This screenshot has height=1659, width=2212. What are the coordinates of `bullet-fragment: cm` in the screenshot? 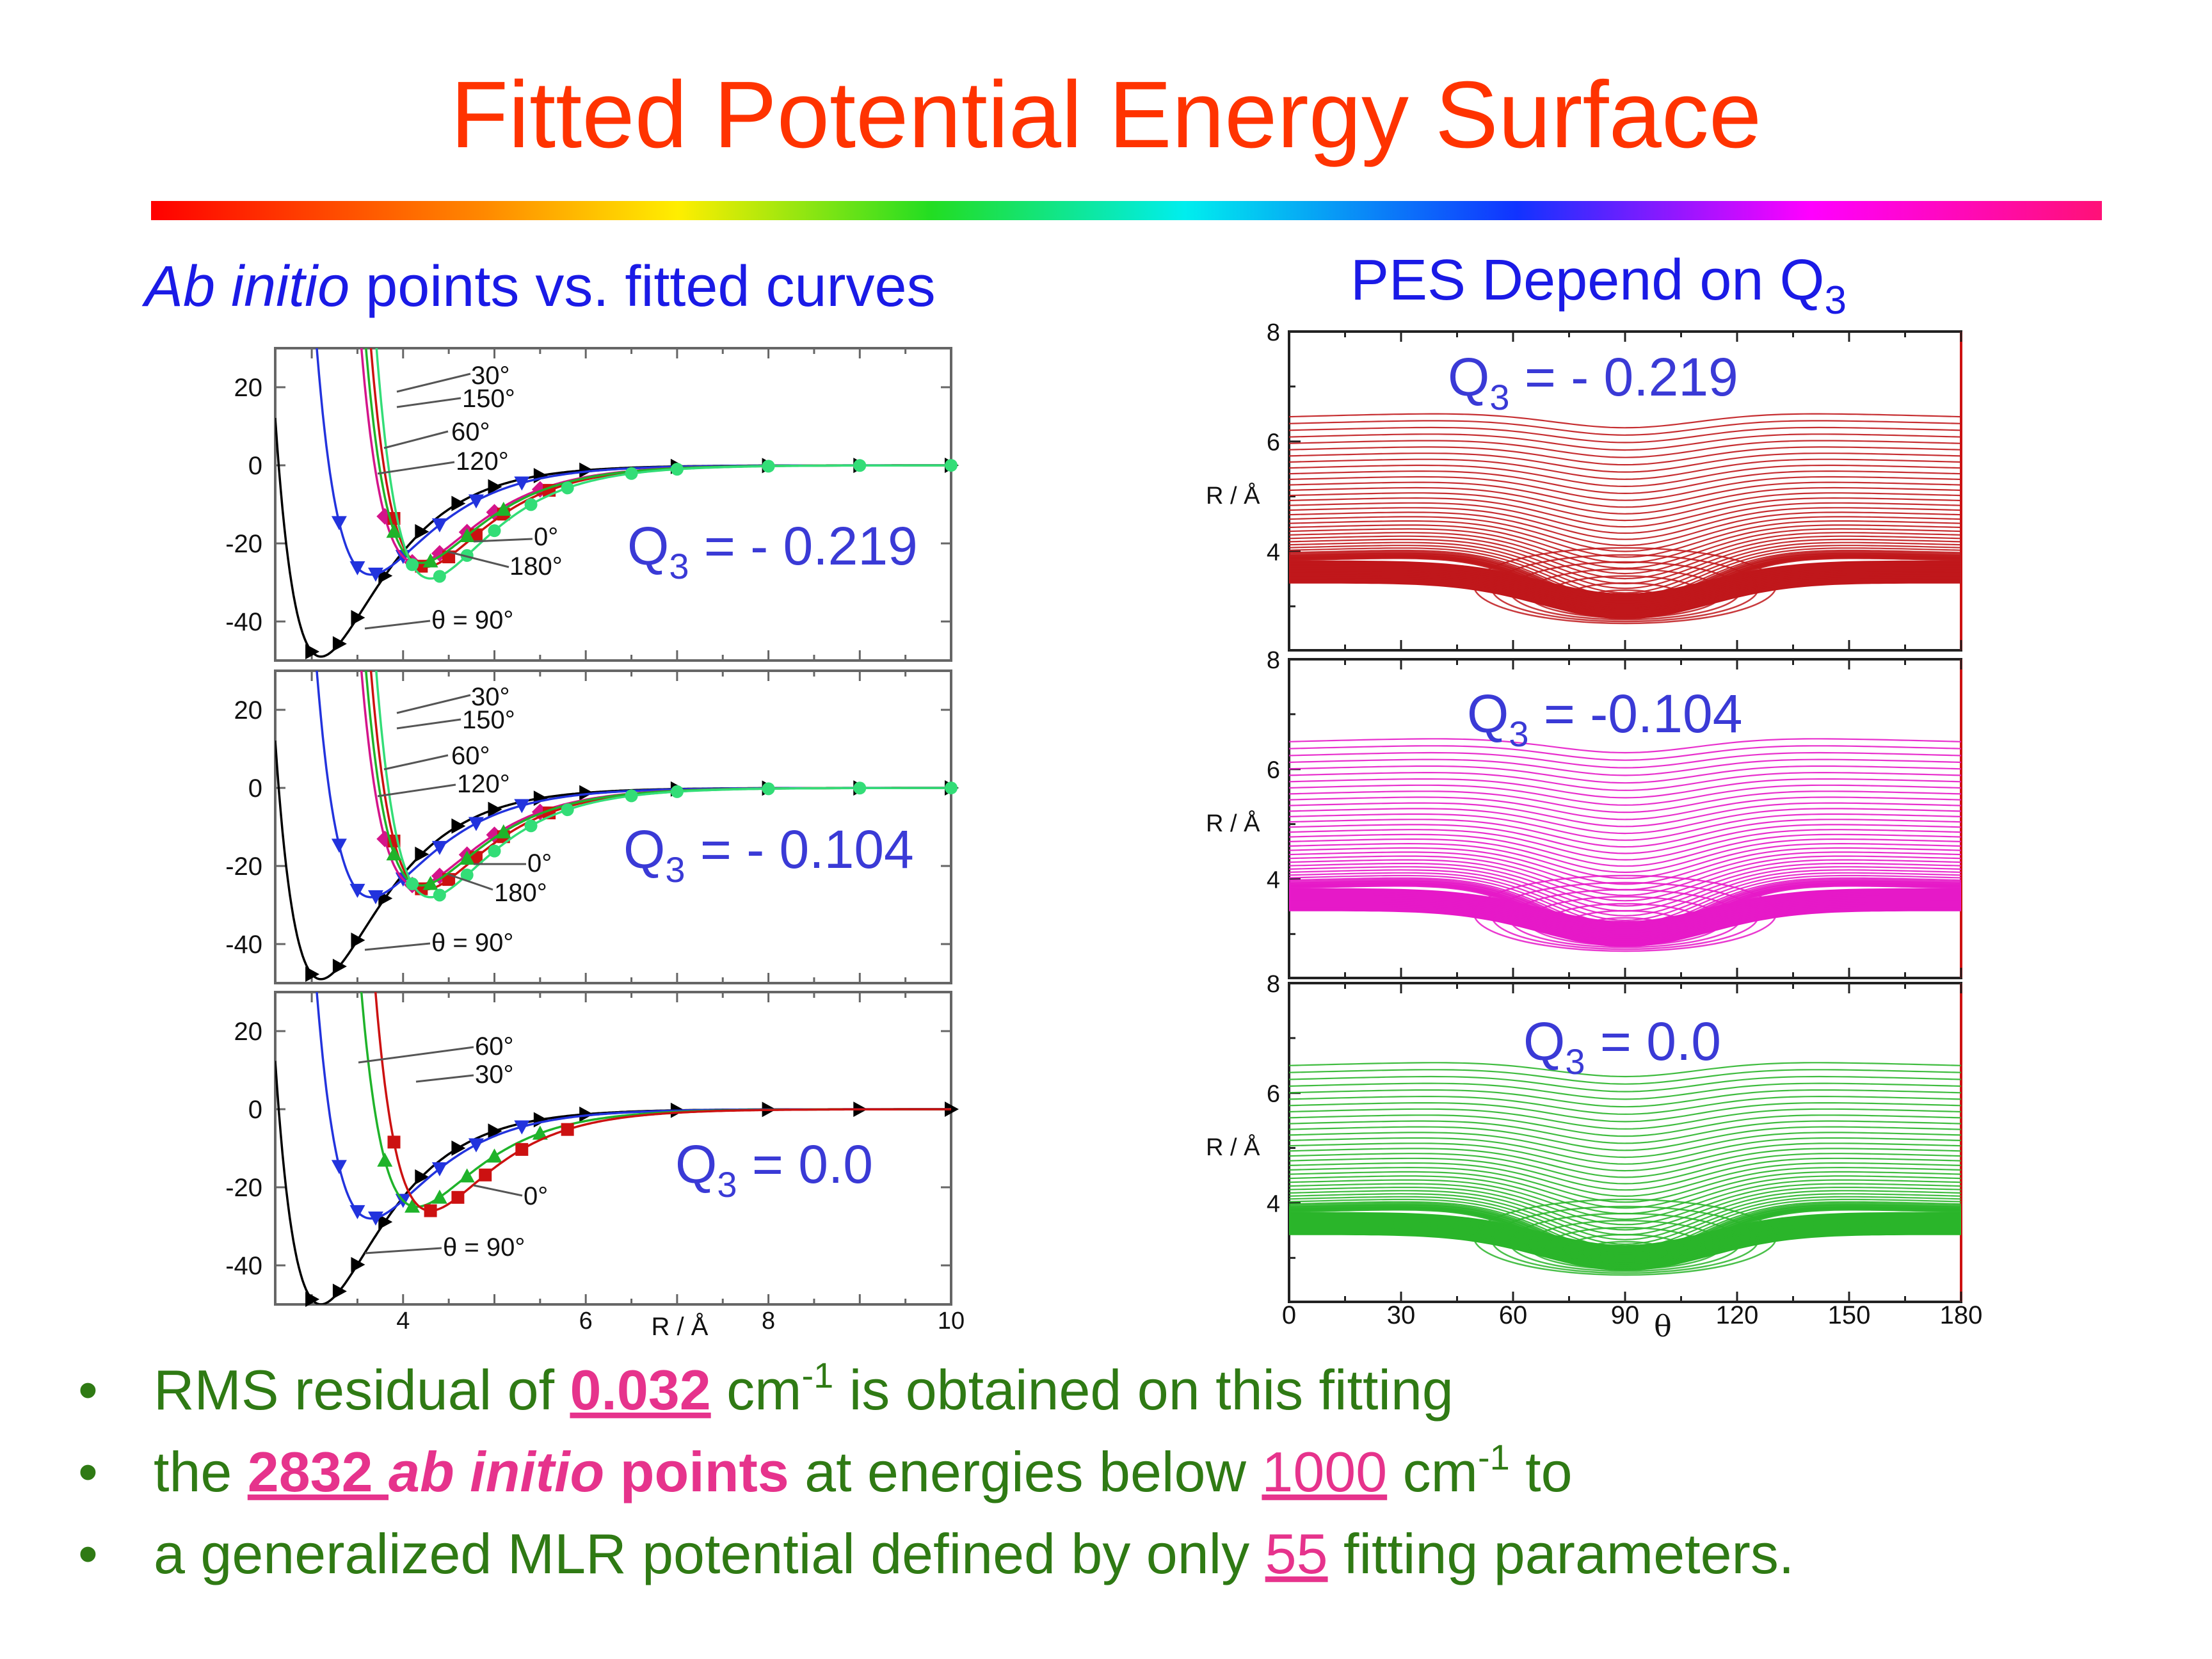 It's located at (756, 1390).